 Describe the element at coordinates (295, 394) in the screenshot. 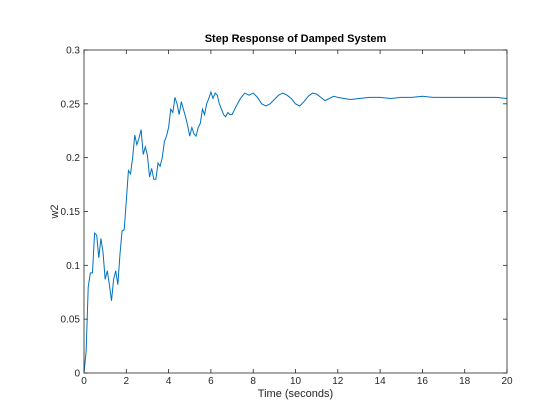

I see `x-axis-label: Time (seconds)` at that location.